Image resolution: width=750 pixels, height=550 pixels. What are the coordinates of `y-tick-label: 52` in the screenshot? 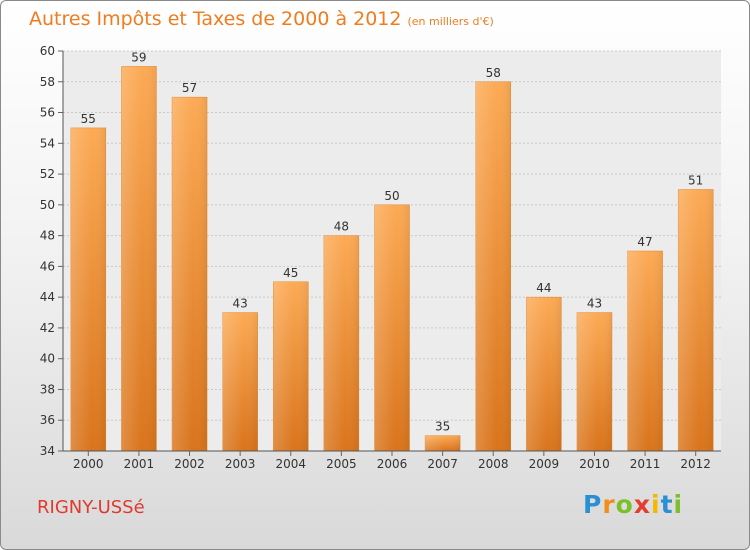 It's located at (47, 174).